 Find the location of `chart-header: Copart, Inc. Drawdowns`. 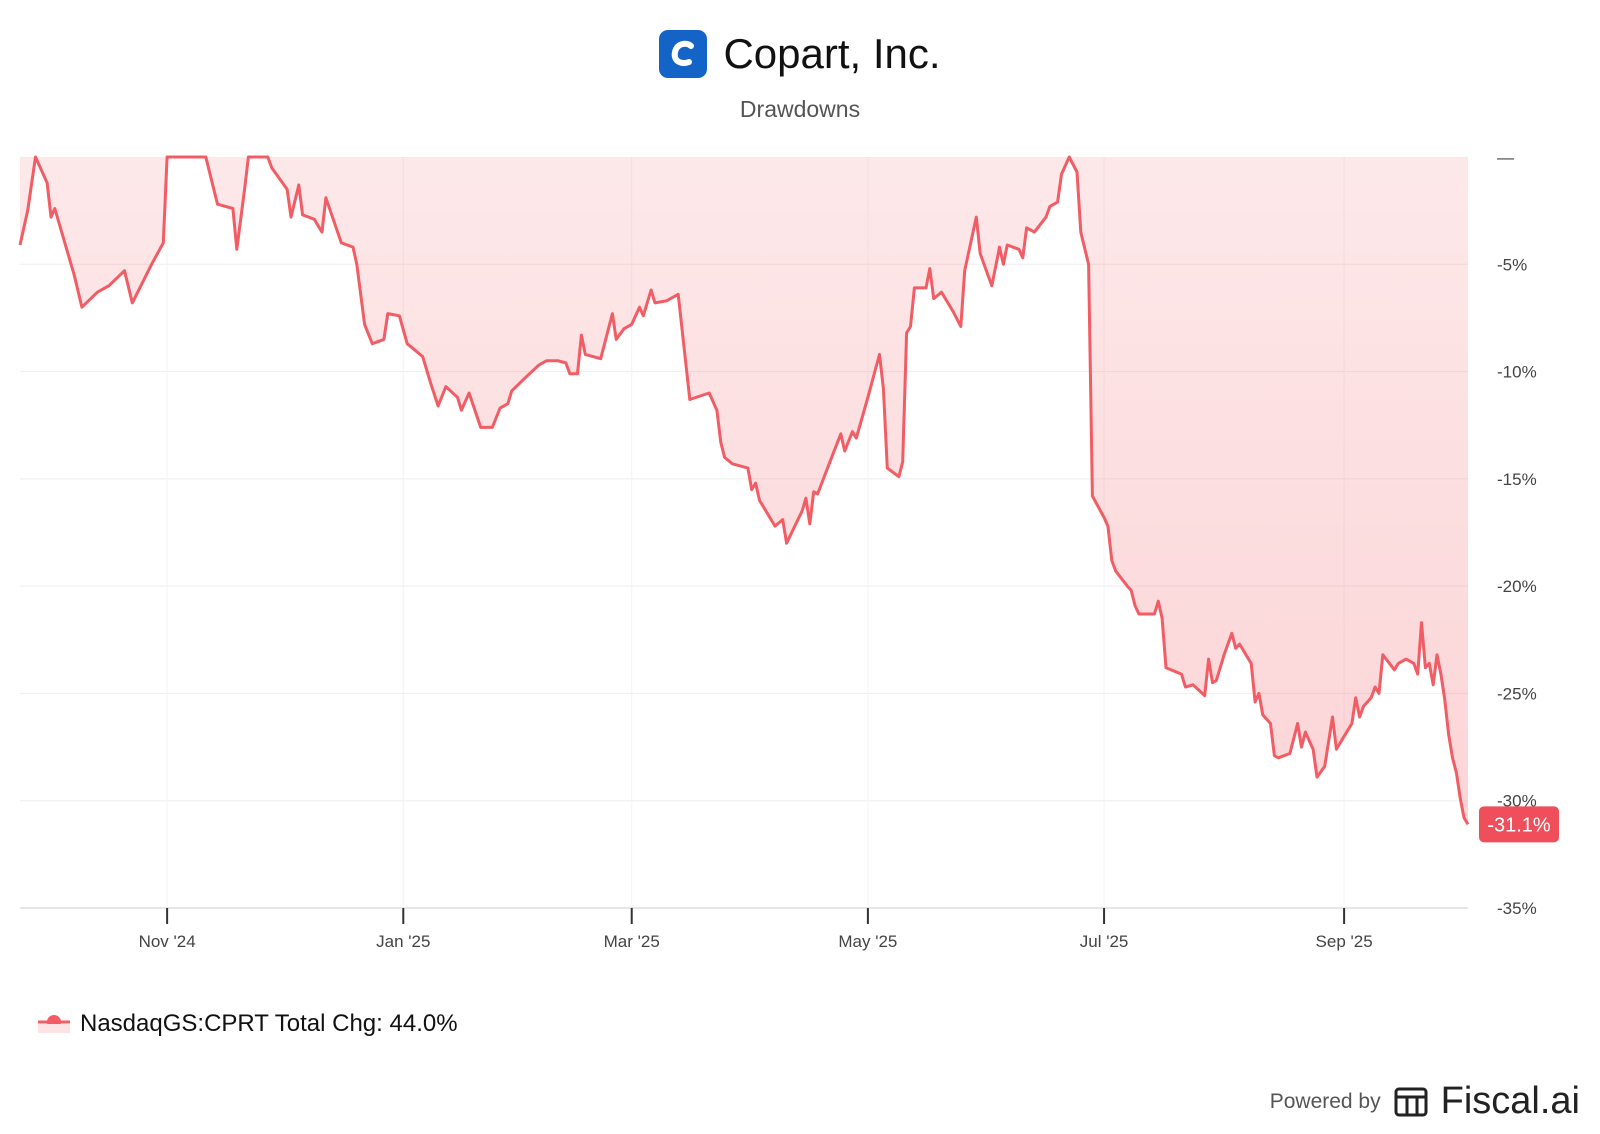

chart-header: Copart, Inc. Drawdowns is located at coordinates (800, 76).